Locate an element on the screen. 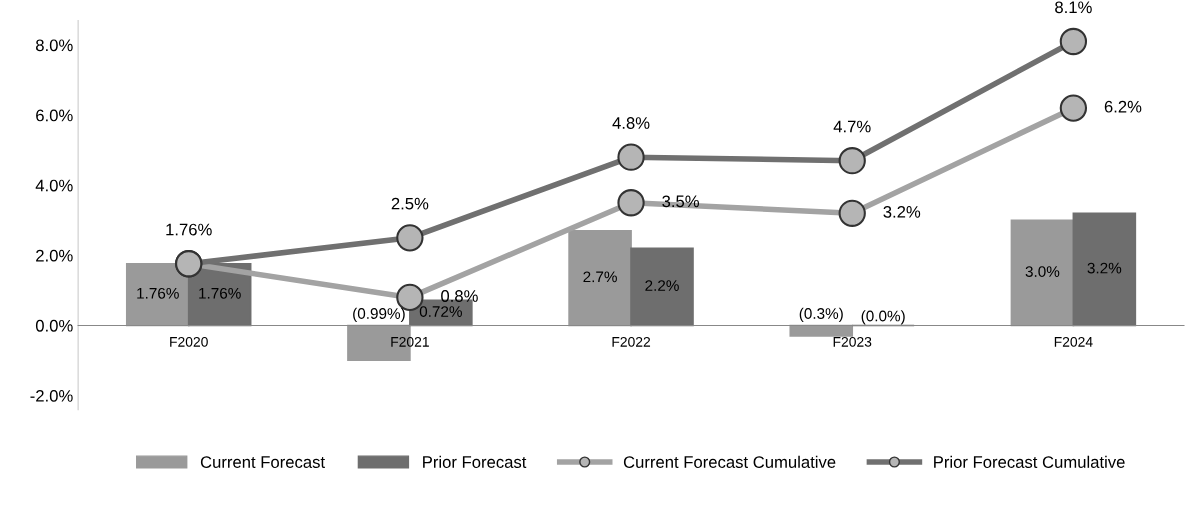  data-label: (0.3%) is located at coordinates (821, 314).